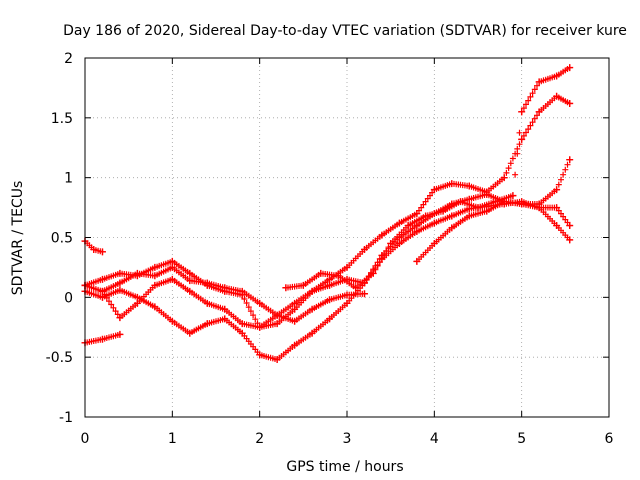  Describe the element at coordinates (66, 418) in the screenshot. I see `y-tick-label: -1` at that location.